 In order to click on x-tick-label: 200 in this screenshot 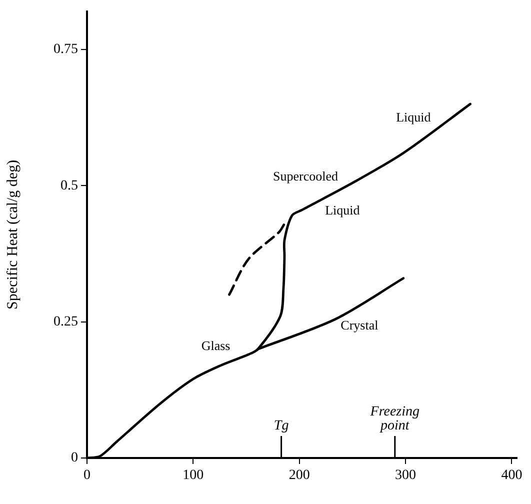, I will do `click(299, 476)`.